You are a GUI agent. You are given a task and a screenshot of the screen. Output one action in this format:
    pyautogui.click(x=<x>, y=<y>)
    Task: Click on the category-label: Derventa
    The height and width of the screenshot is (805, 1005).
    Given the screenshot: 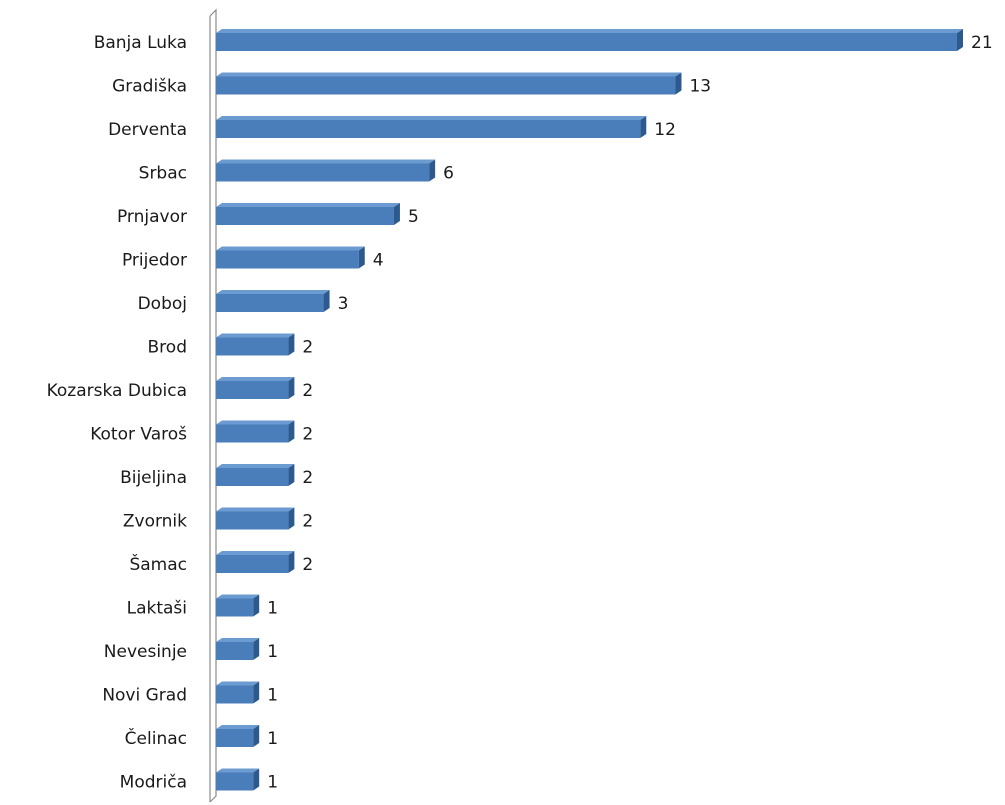 What is the action you would take?
    pyautogui.click(x=147, y=130)
    